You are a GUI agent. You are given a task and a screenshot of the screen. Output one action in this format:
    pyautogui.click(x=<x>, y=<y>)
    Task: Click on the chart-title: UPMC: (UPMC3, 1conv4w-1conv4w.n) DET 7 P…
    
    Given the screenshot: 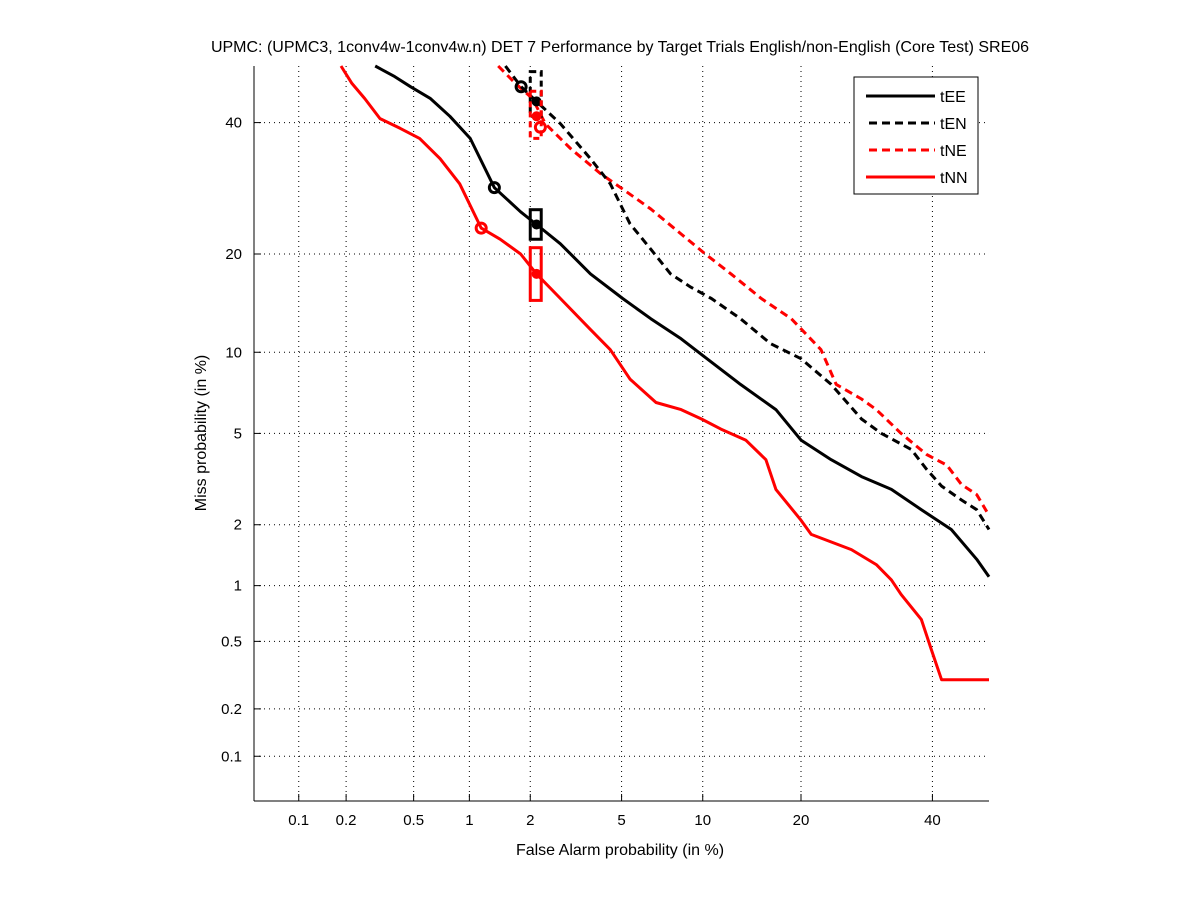 What is the action you would take?
    pyautogui.click(x=620, y=47)
    